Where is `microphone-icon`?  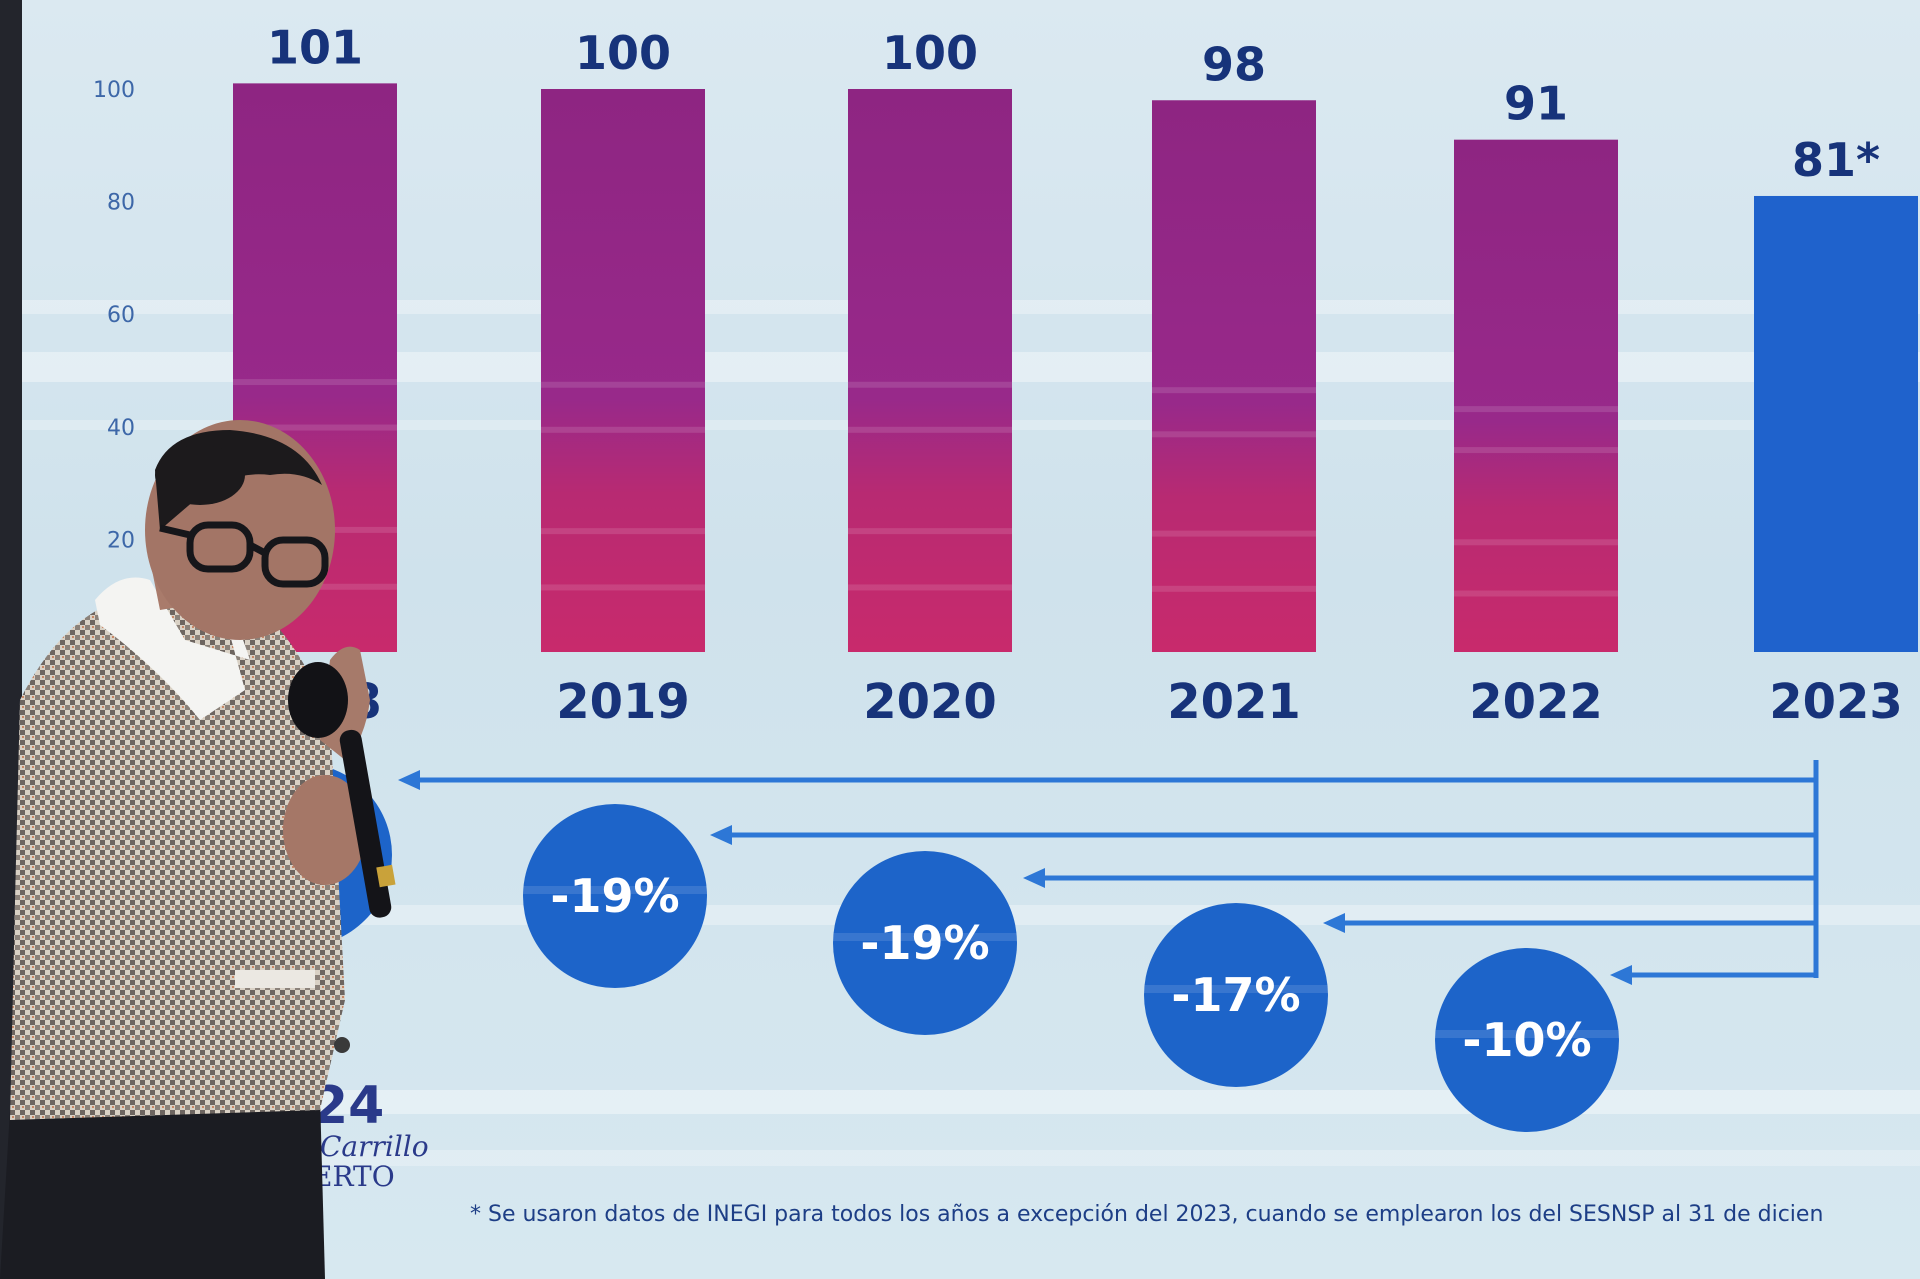
microphone-icon is located at coordinates (342, 790).